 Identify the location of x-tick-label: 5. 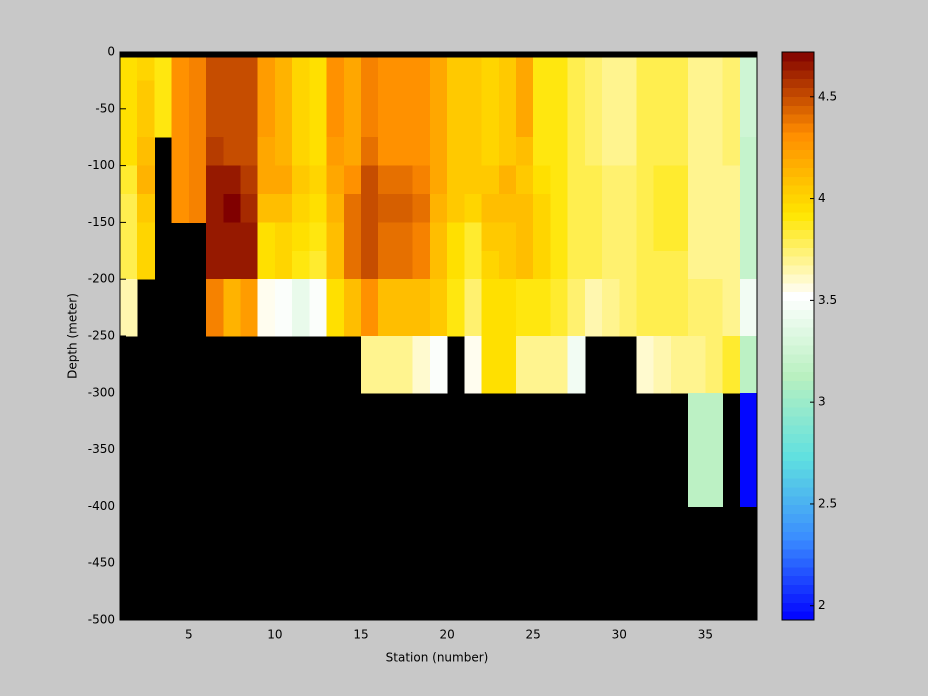
(189, 635).